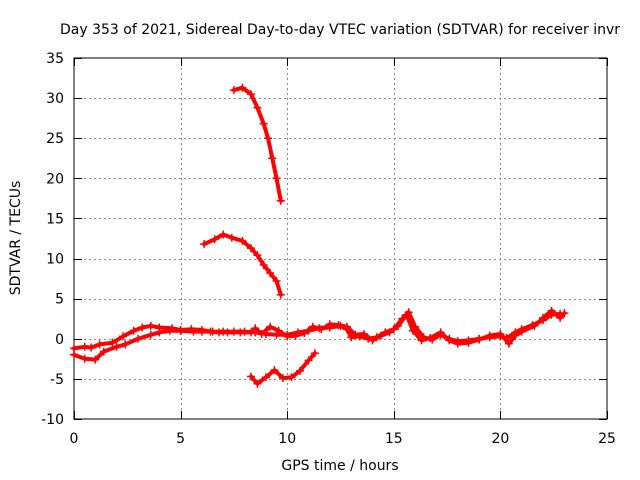  What do you see at coordinates (59, 300) in the screenshot?
I see `y-tick-label: 5` at bounding box center [59, 300].